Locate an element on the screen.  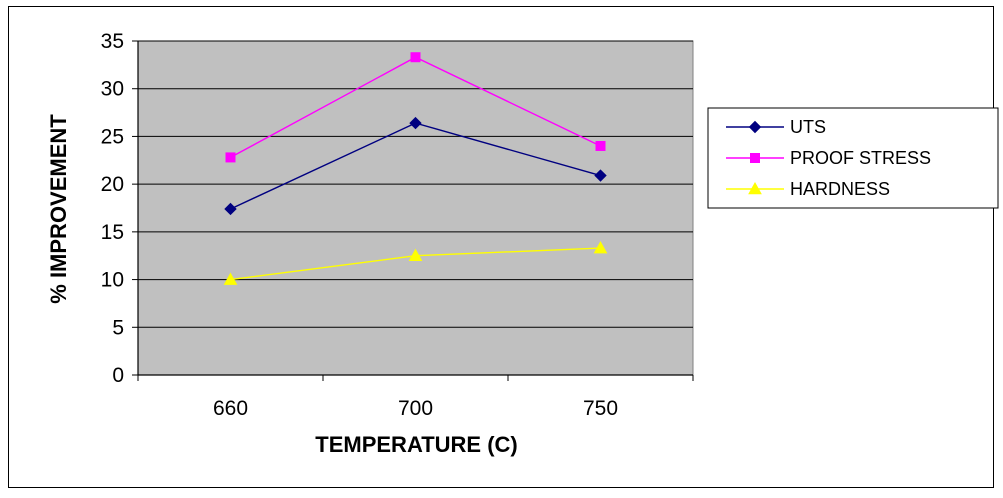
legend-label: HARDNESS is located at coordinates (840, 189).